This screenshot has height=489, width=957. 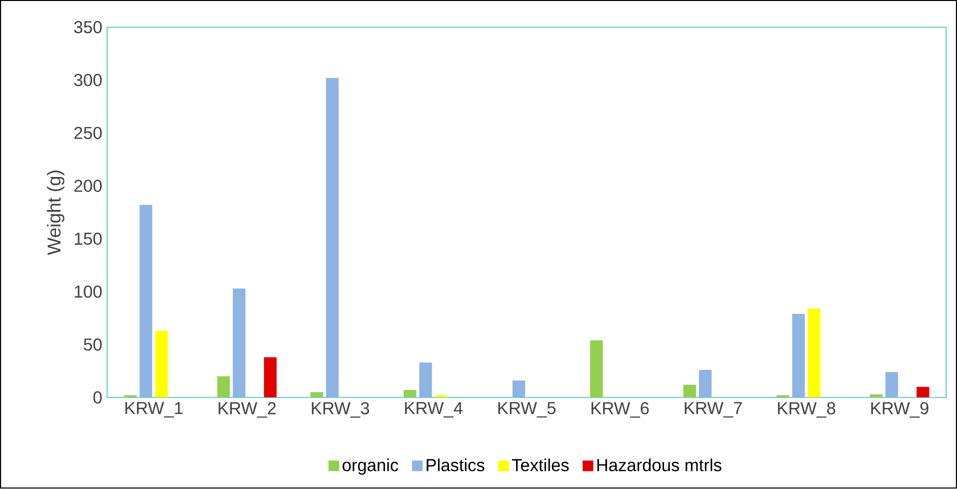 I want to click on y-tick-label: 350, so click(x=88, y=27).